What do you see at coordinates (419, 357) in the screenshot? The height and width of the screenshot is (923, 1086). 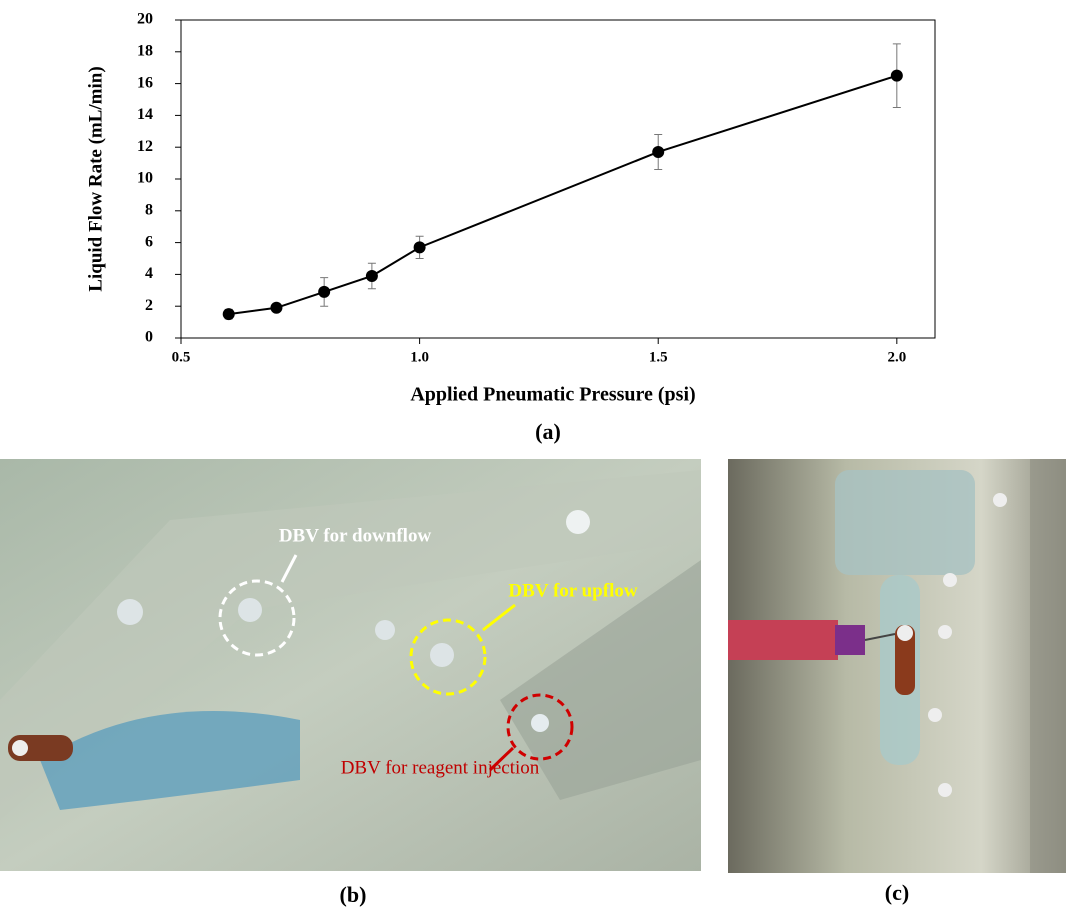 I see `x-tick-label: 1.0` at bounding box center [419, 357].